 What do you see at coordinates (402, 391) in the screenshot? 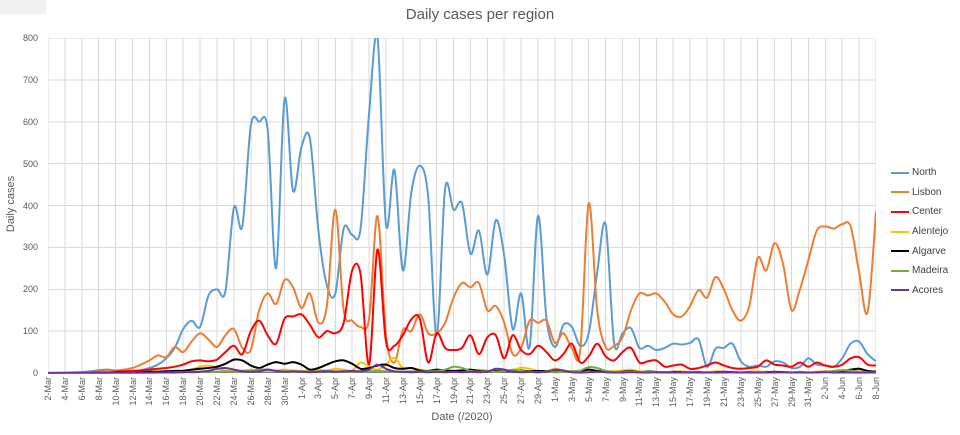
I see `x-tick-label: 13-Apr` at bounding box center [402, 391].